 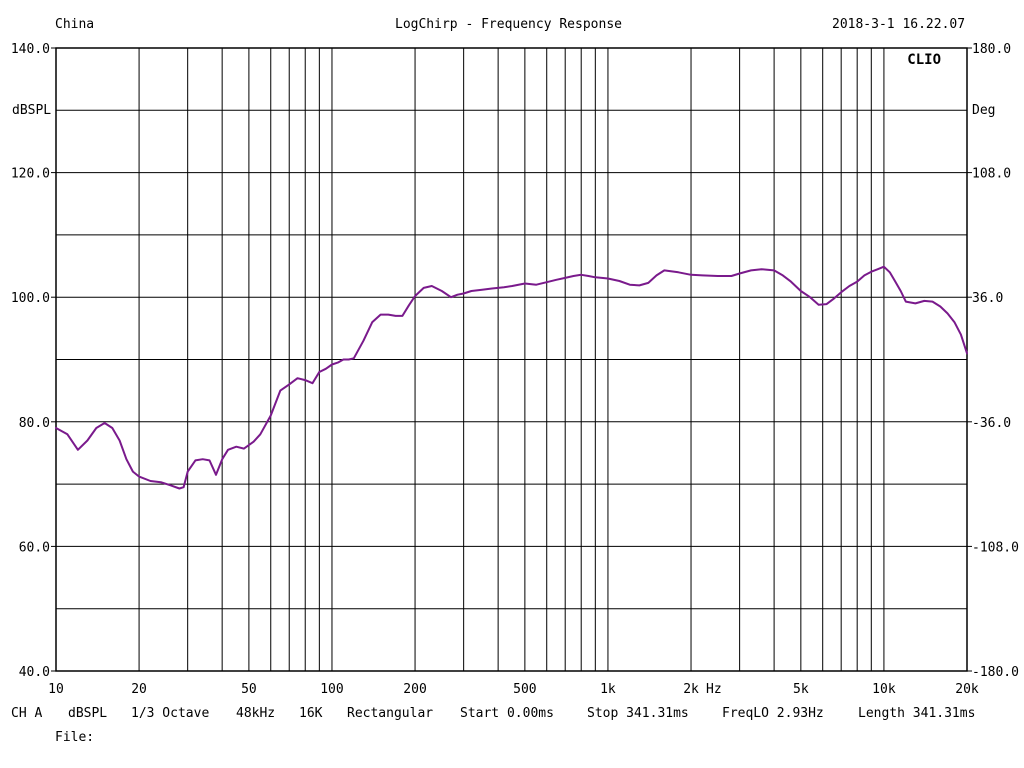 What do you see at coordinates (773, 713) in the screenshot?
I see `footer-freqlo: FreqLO 2.93Hz` at bounding box center [773, 713].